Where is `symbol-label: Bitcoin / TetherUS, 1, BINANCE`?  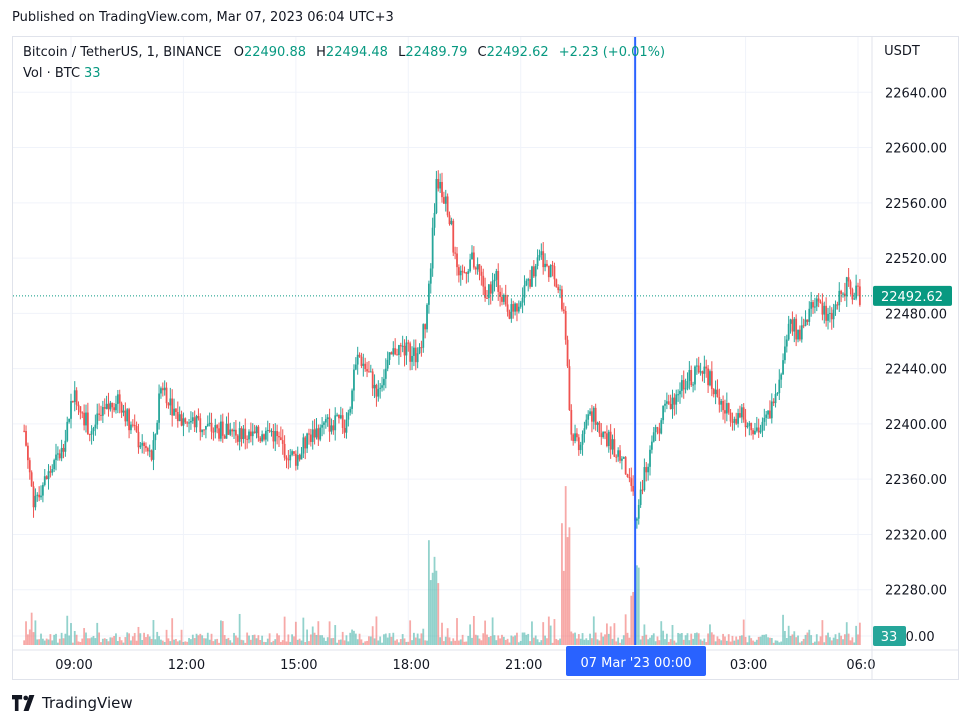
symbol-label: Bitcoin / TetherUS, 1, BINANCE is located at coordinates (122, 52).